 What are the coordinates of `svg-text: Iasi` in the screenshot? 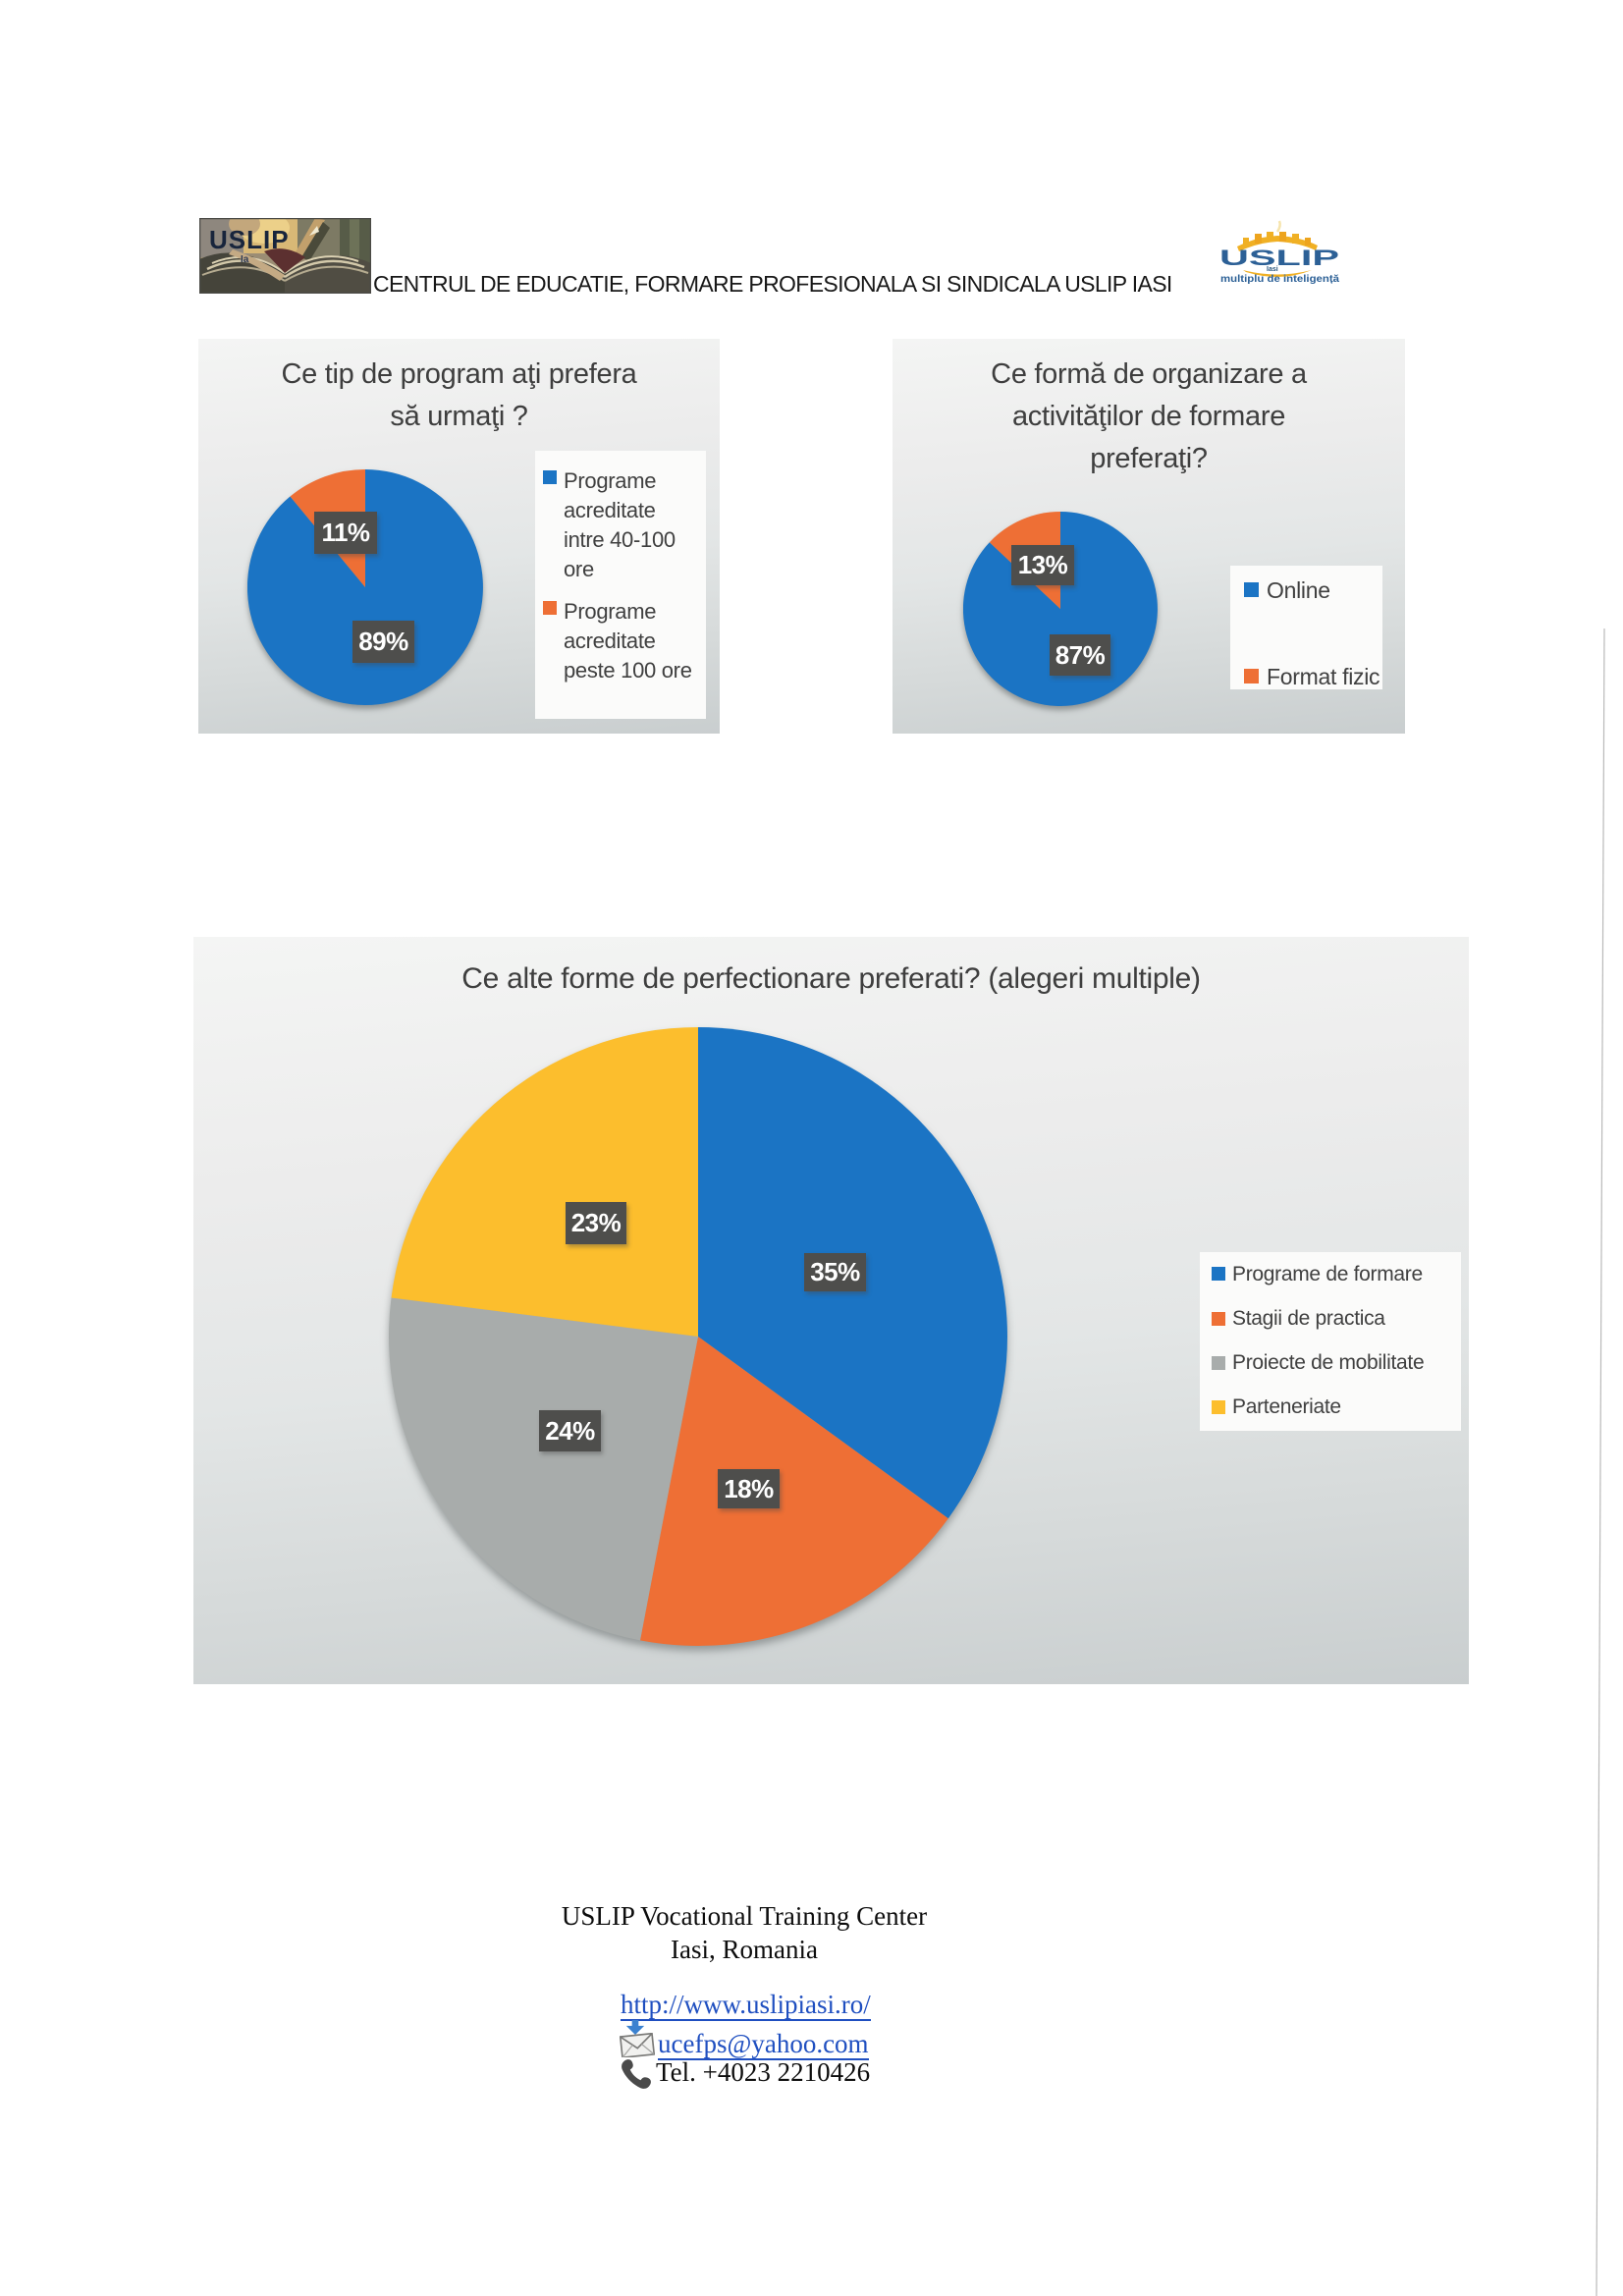 It's located at (1272, 269).